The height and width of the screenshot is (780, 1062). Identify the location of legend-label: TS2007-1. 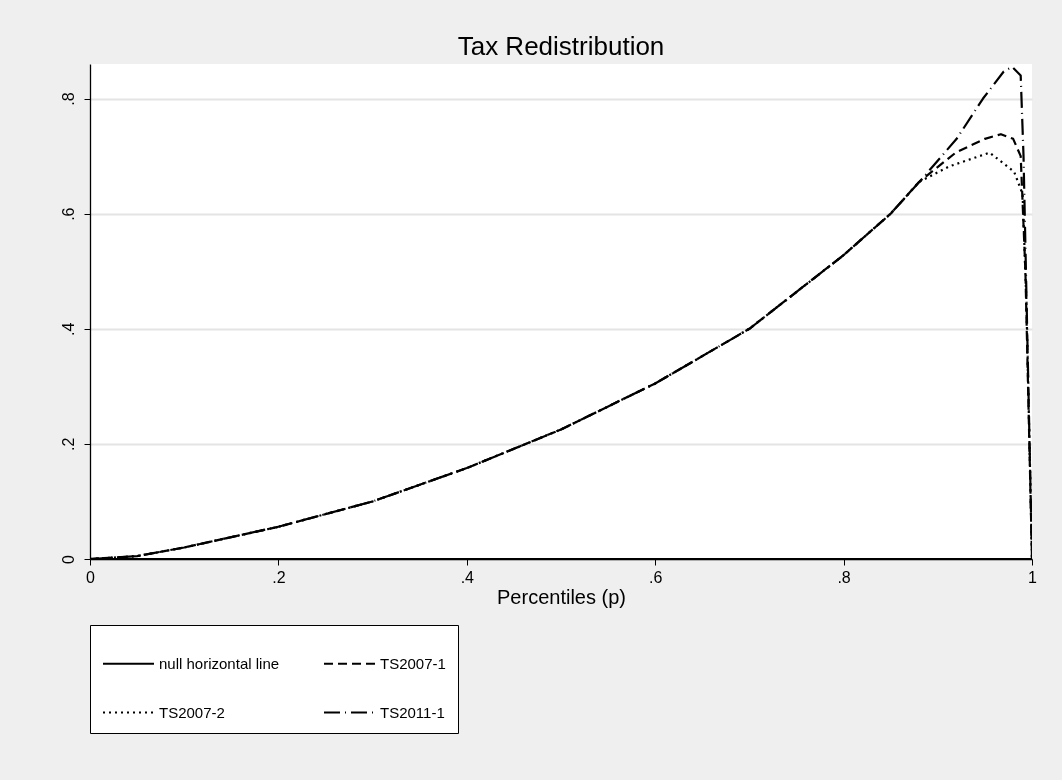
(413, 663).